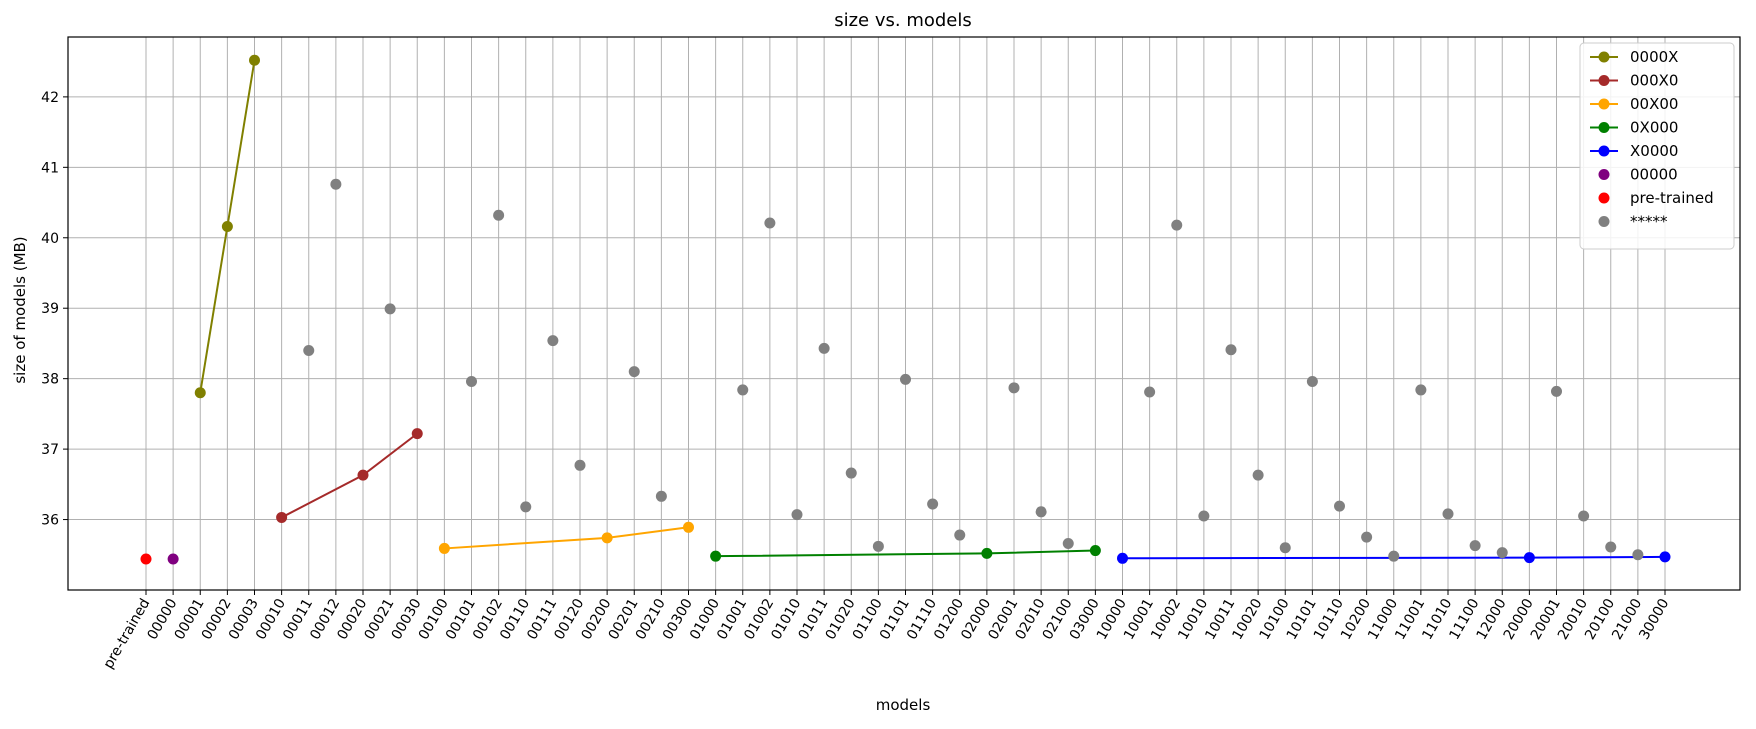 Image resolution: width=1756 pixels, height=729 pixels. What do you see at coordinates (1654, 104) in the screenshot?
I see `legend-label: 00X00` at bounding box center [1654, 104].